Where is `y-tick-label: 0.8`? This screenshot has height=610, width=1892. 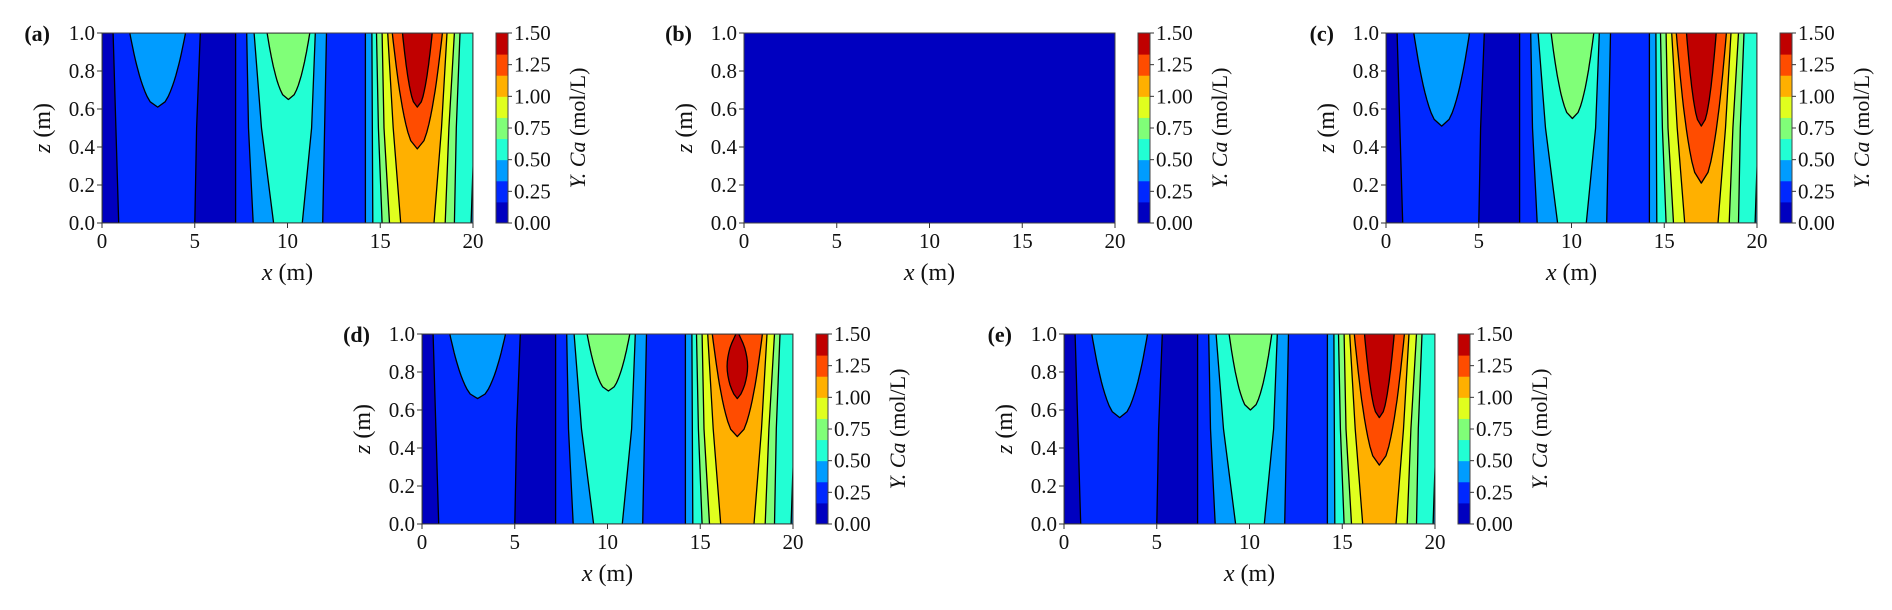
y-tick-label: 0.8 is located at coordinates (82, 71).